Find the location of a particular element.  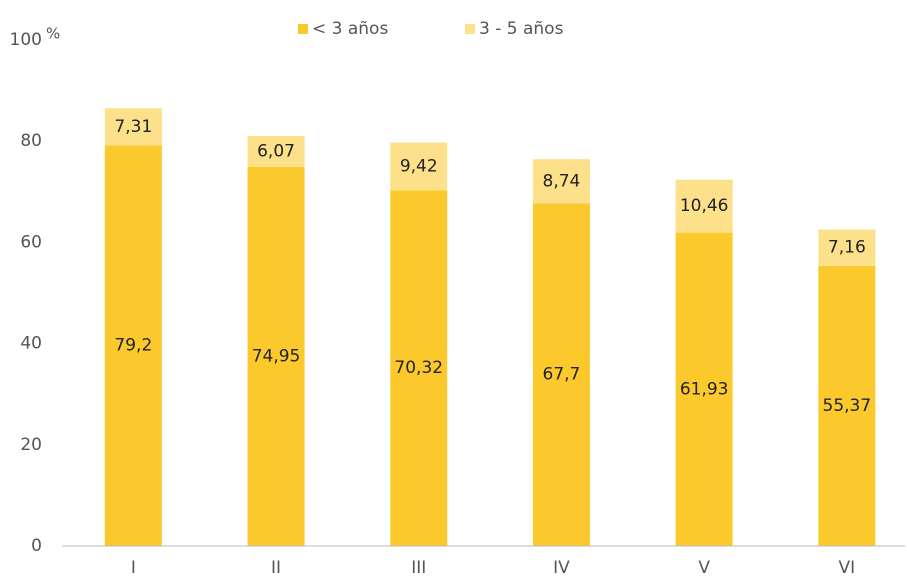

data-label: 10,46 is located at coordinates (704, 206).